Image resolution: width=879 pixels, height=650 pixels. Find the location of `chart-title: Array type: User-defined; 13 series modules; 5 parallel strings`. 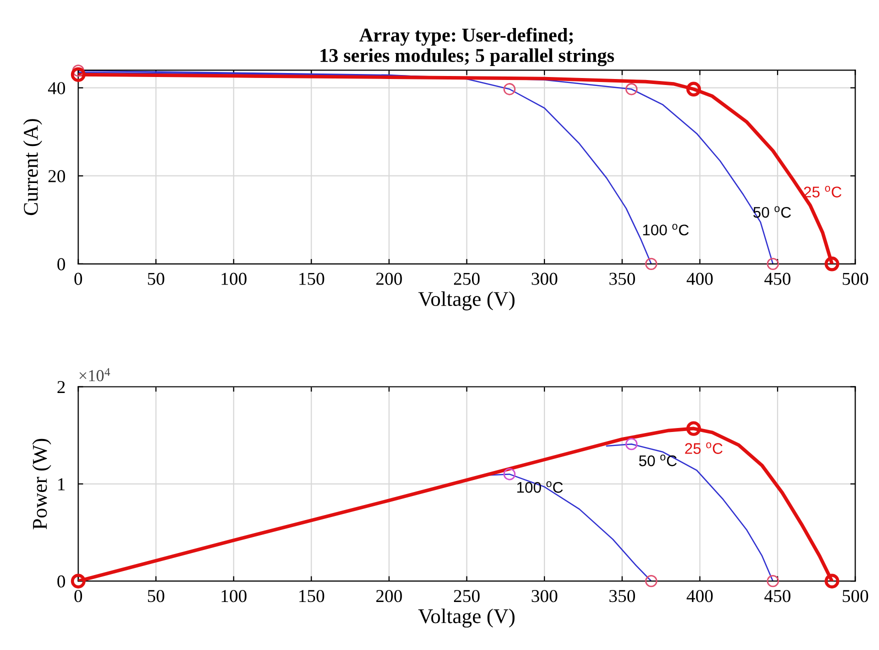

chart-title: Array type: User-defined; 13 series modules; 5 parallel strings is located at coordinates (467, 47).